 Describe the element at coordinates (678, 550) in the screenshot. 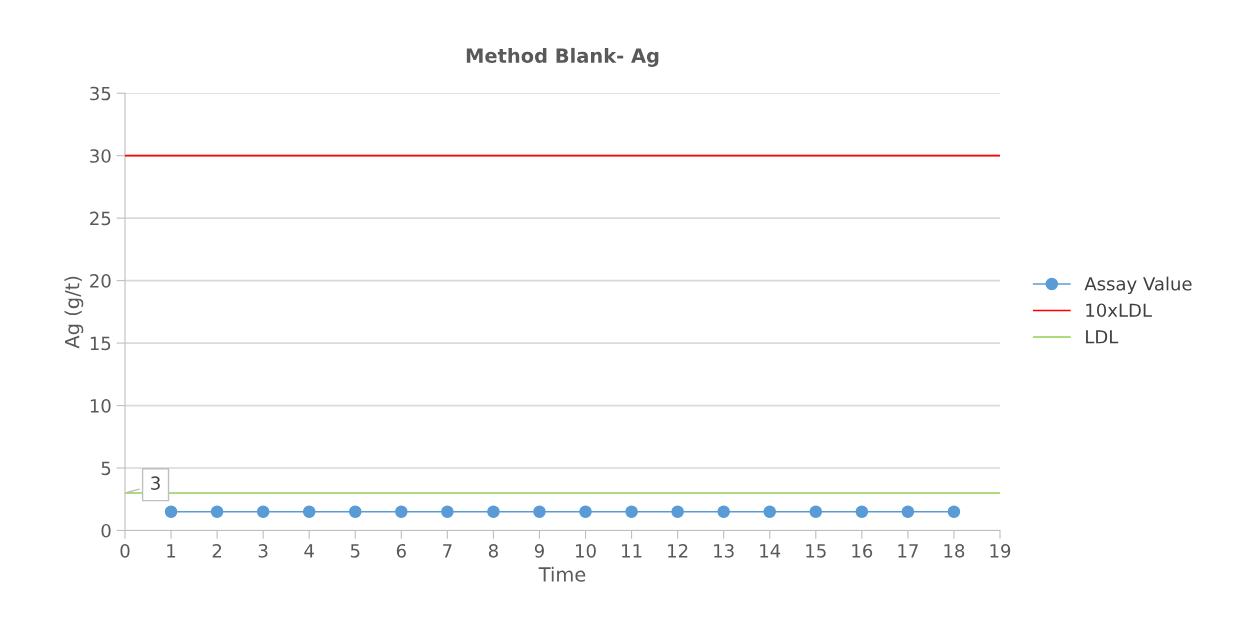

I see `x-tick-label: 12` at that location.